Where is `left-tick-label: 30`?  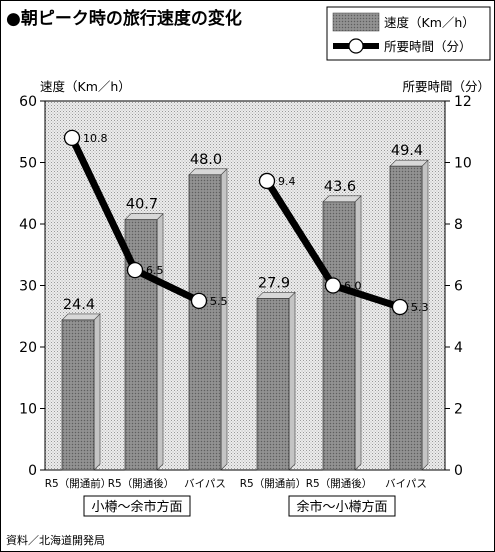
left-tick-label: 30 is located at coordinates (28, 287).